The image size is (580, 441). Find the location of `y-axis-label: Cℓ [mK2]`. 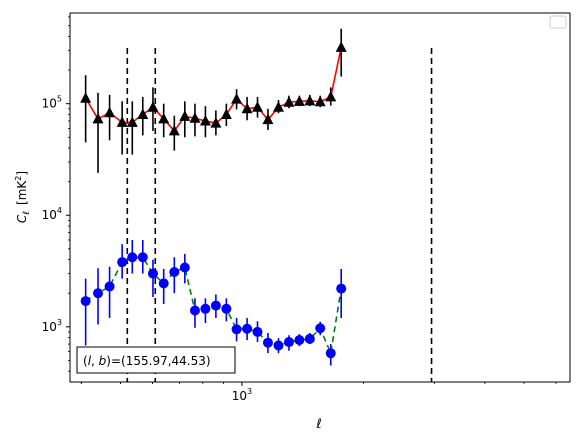

y-axis-label: Cℓ [mK2] is located at coordinates (23, 197).